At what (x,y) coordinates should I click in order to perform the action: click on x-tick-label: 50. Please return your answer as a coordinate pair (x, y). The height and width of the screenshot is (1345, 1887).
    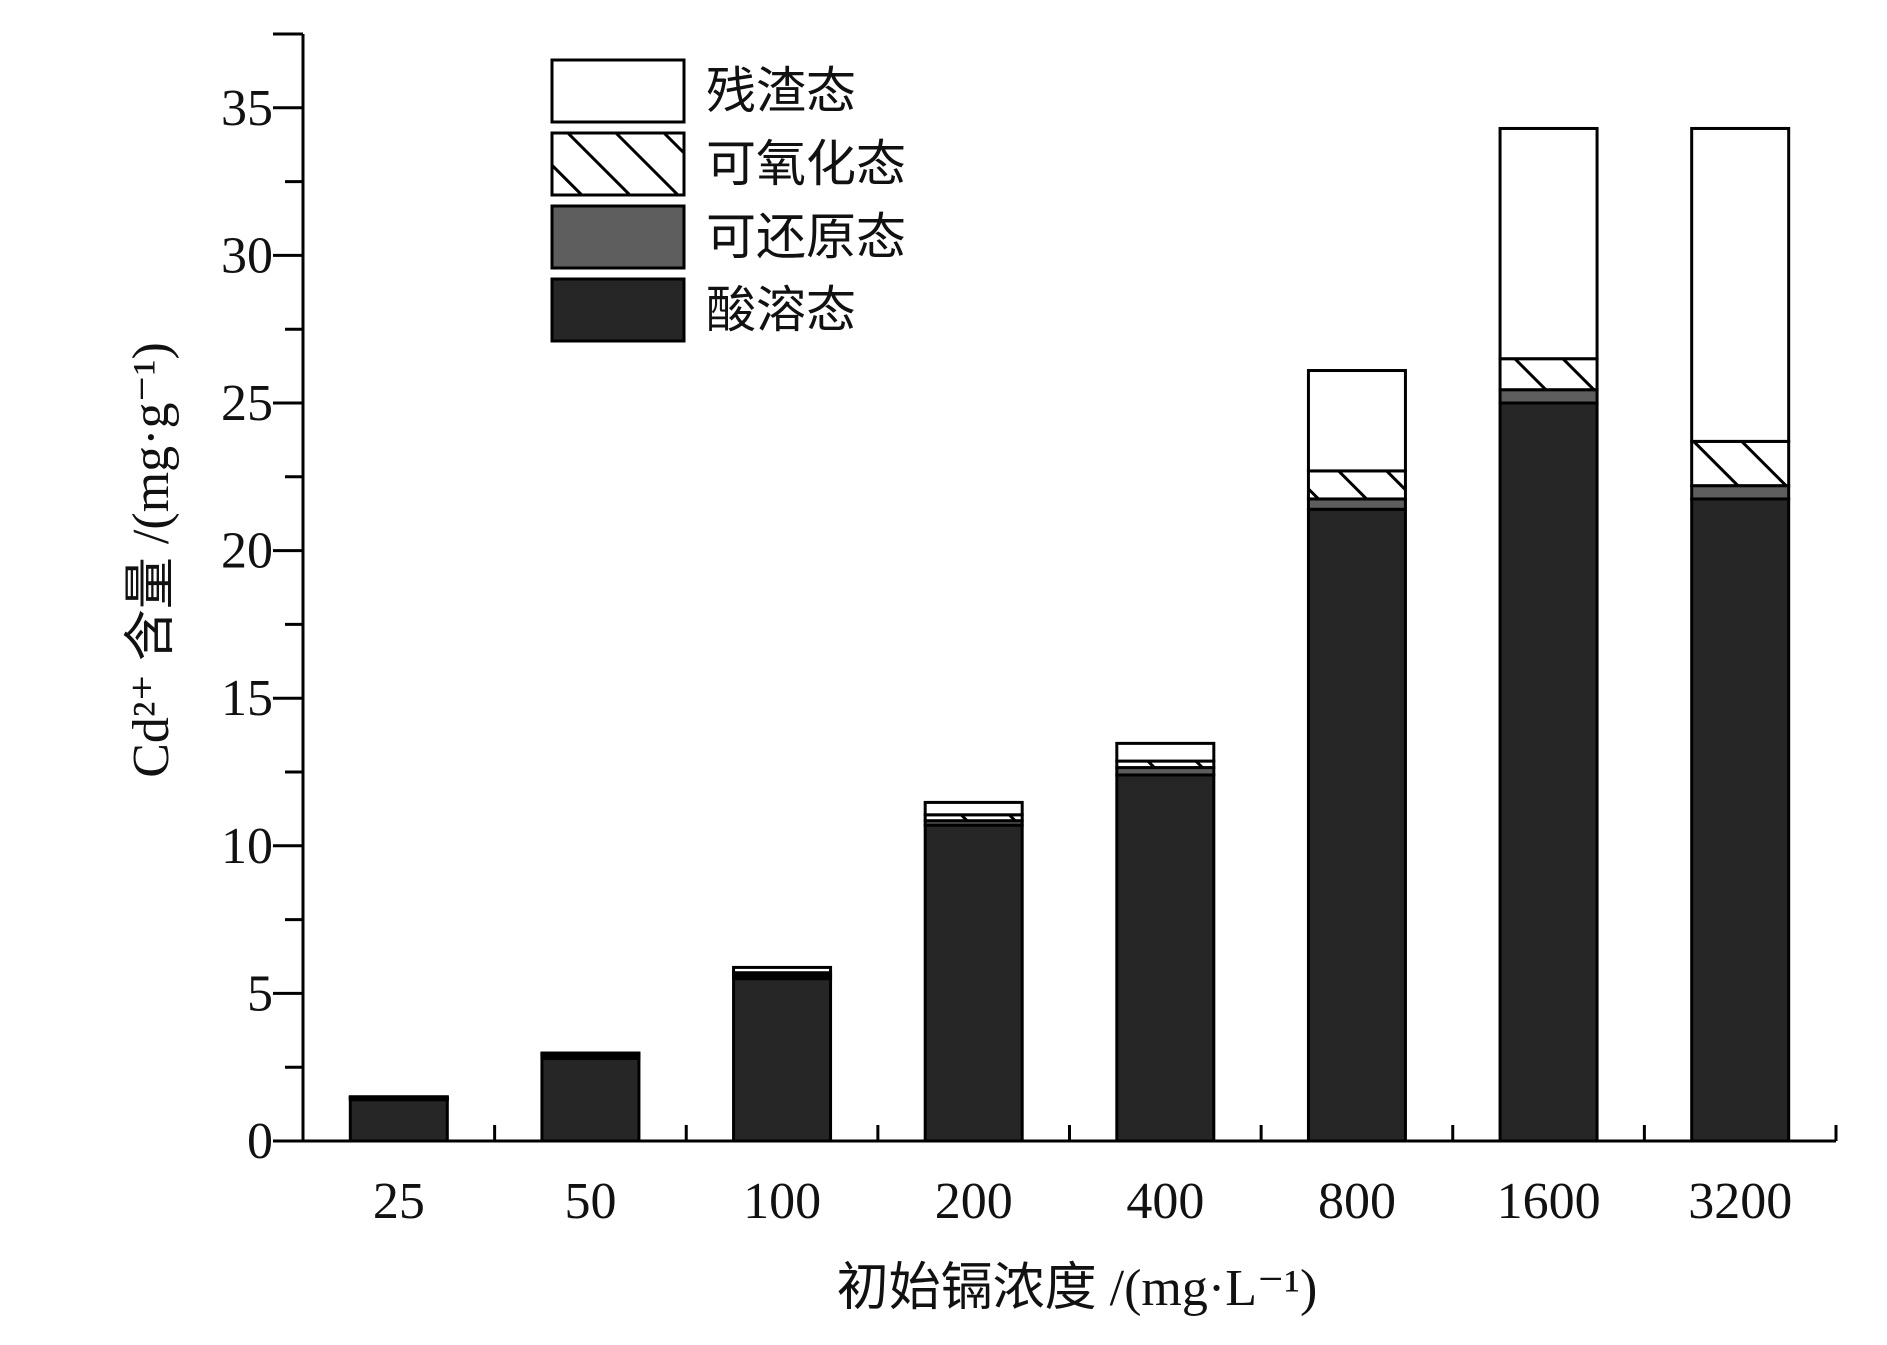
    Looking at the image, I should click on (590, 1201).